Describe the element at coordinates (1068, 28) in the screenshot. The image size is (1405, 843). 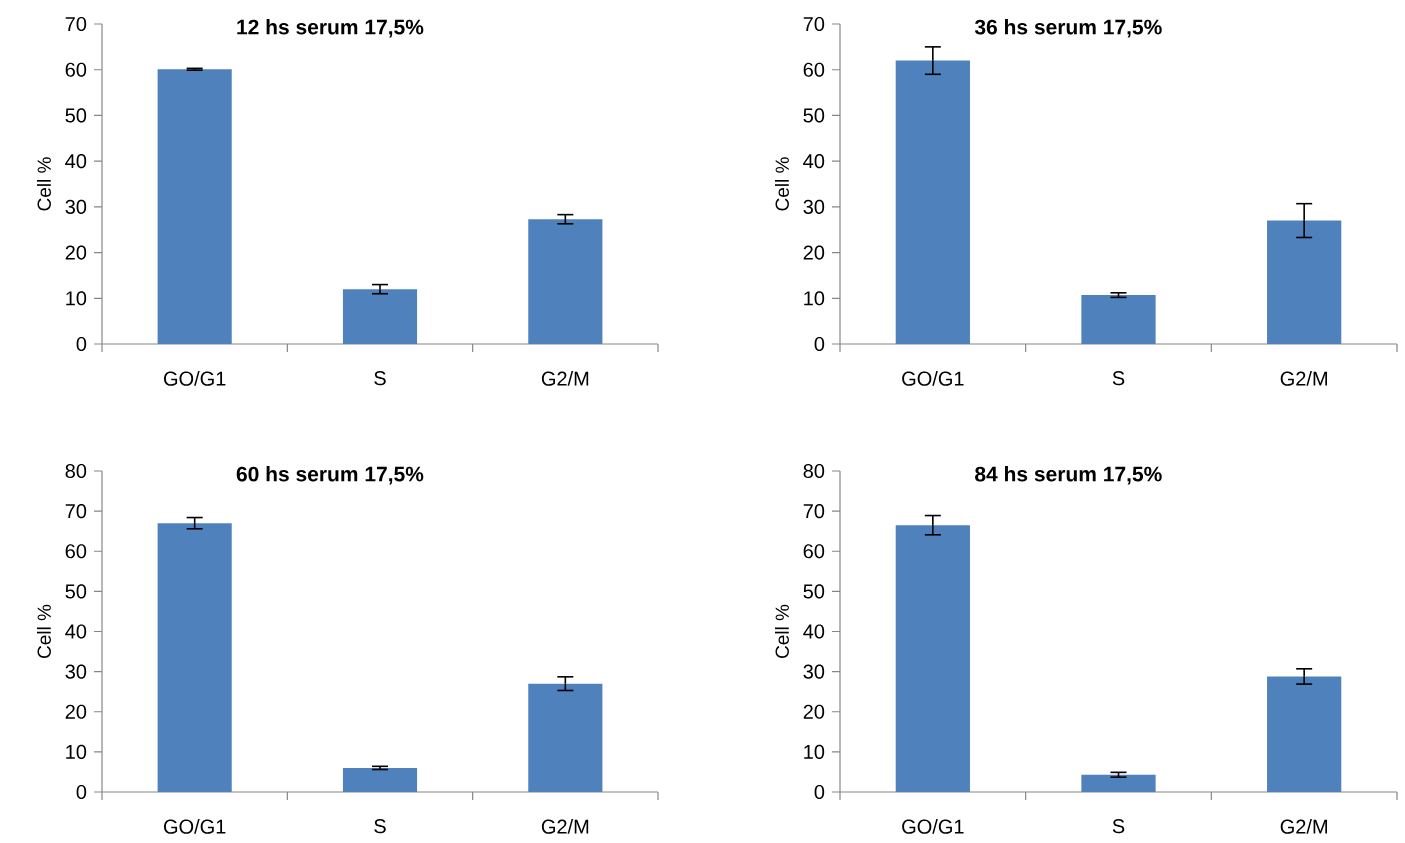
I see `chart-title: 36 hs serum 17,5%` at that location.